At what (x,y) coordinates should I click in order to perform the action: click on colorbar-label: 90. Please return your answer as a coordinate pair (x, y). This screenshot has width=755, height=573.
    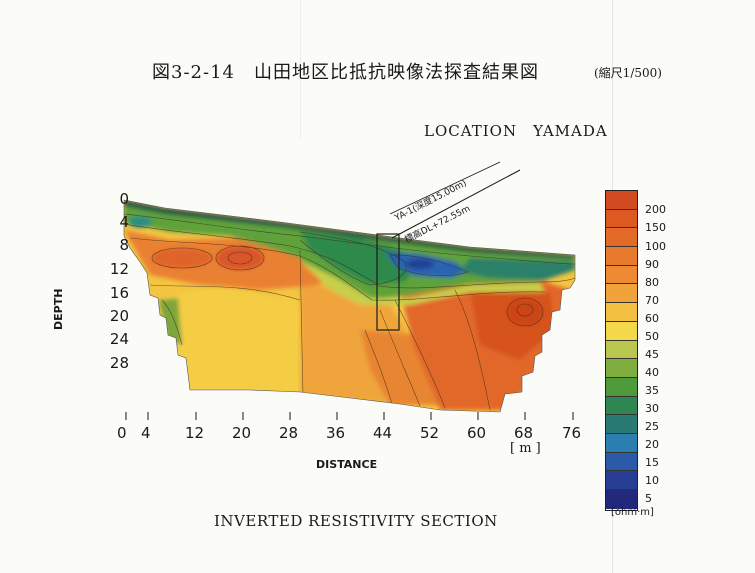
    Looking at the image, I should click on (652, 264).